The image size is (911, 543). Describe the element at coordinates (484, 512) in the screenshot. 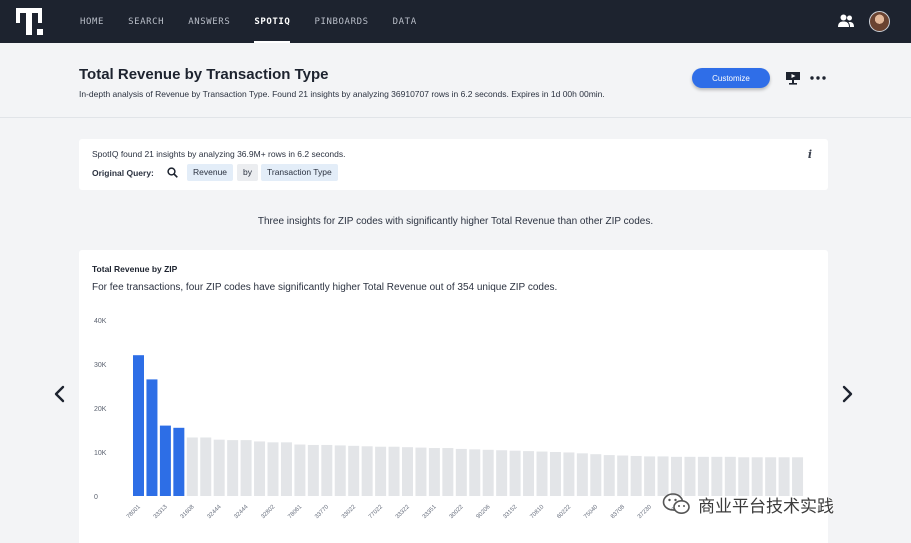

I see `x-tick-label: 90206` at that location.